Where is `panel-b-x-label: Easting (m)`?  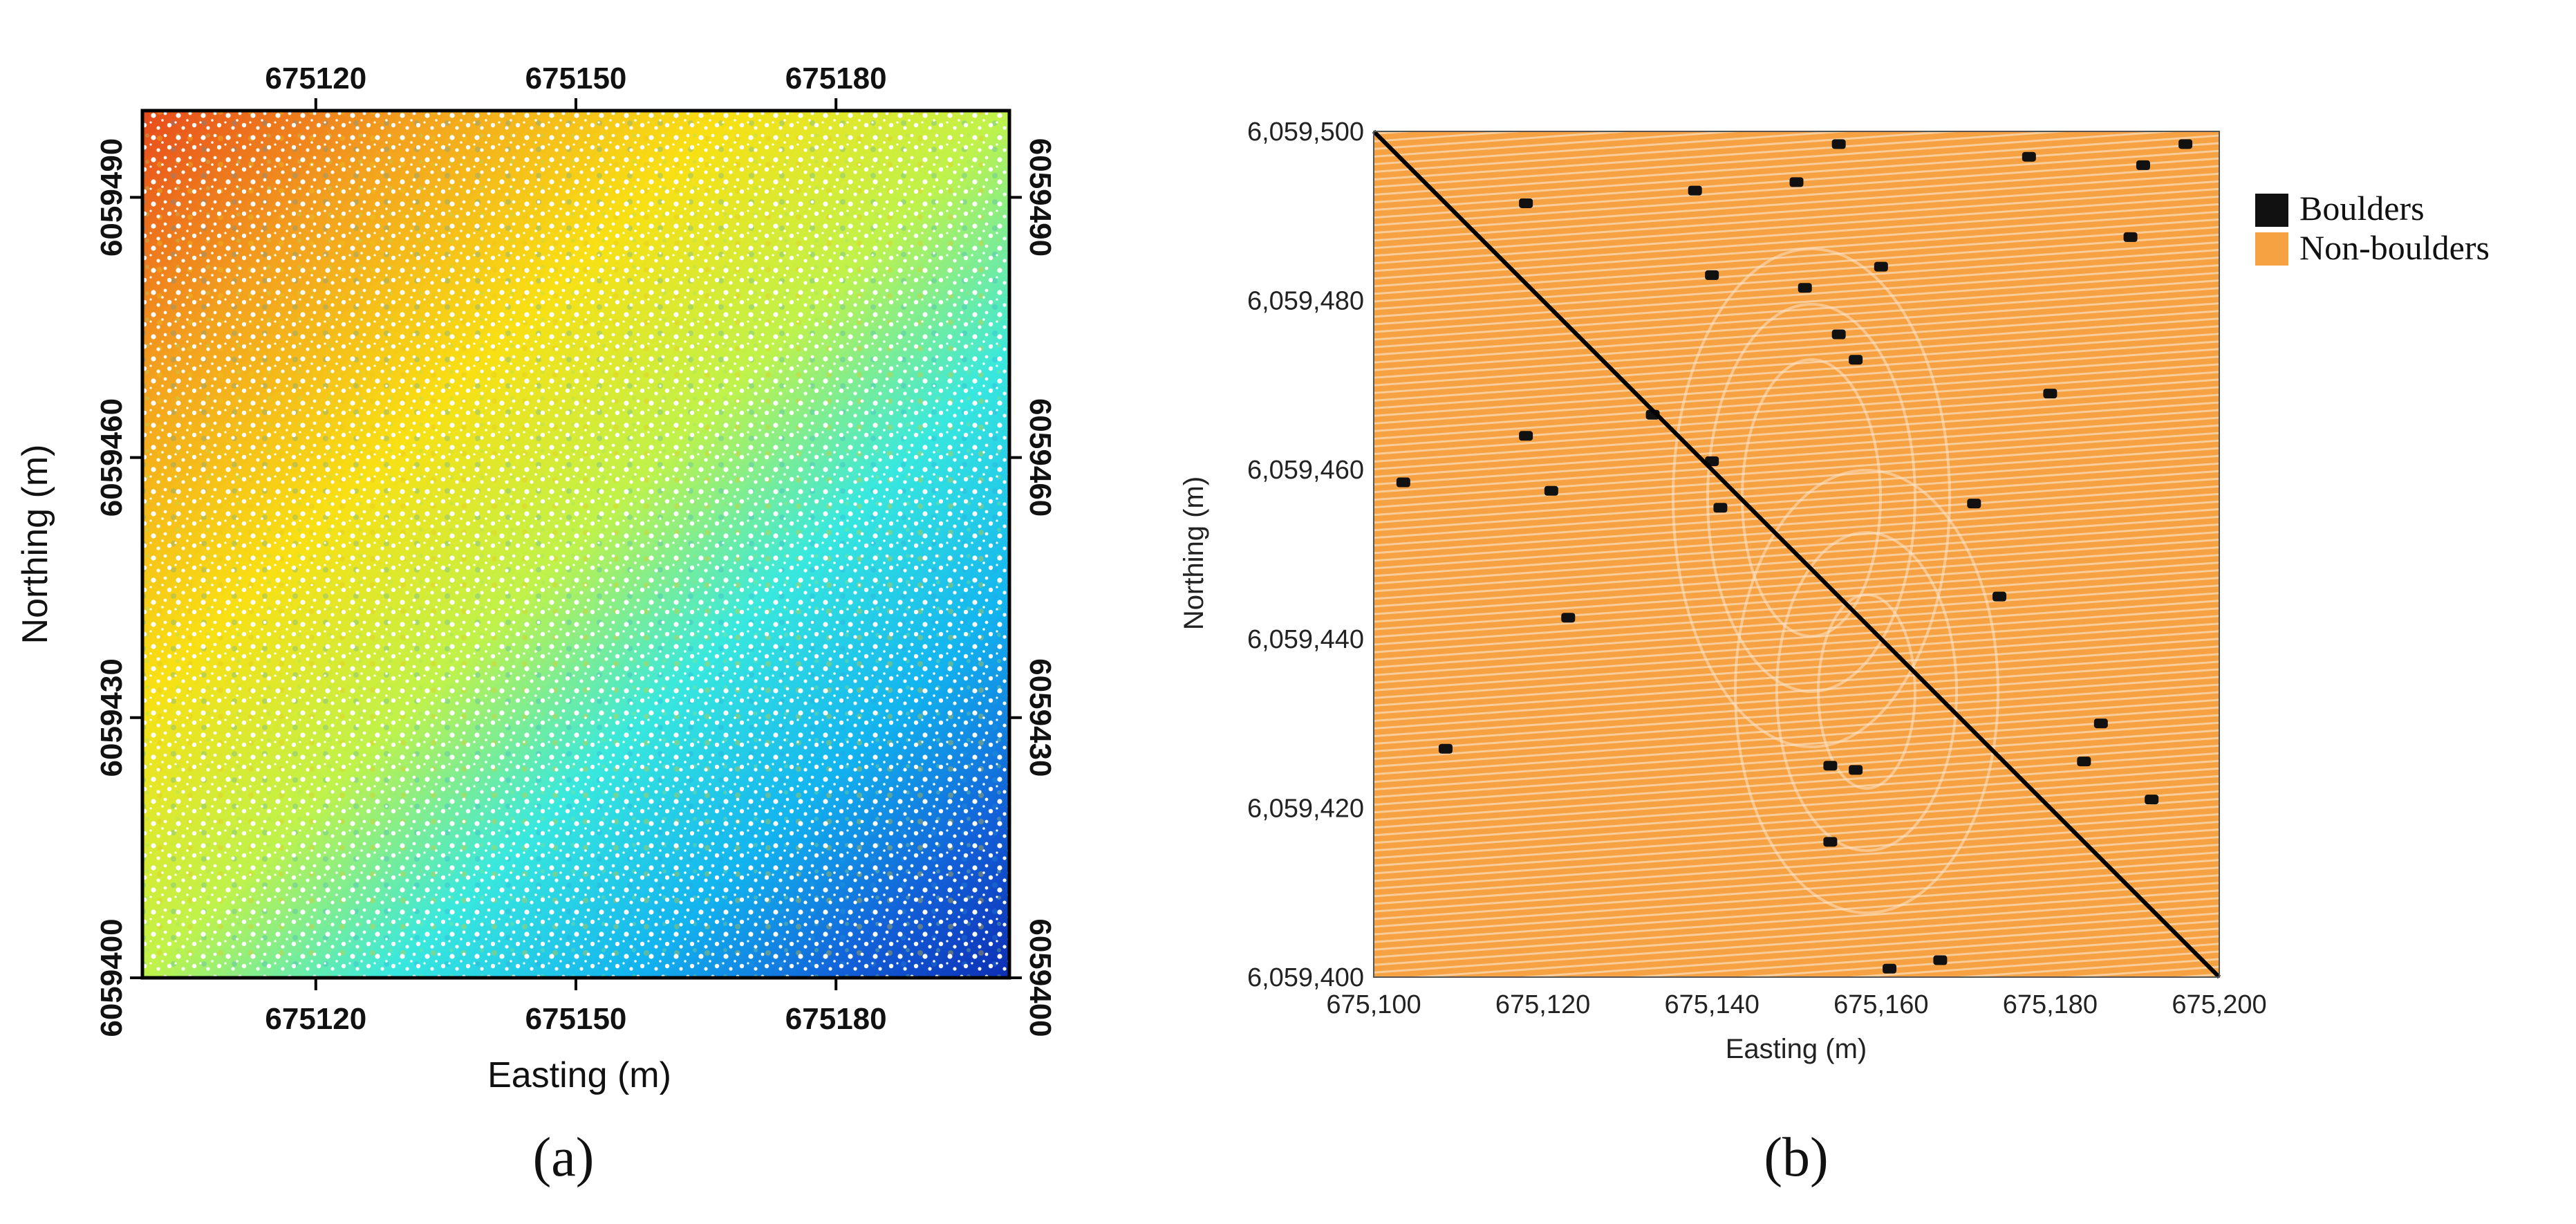
panel-b-x-label: Easting (m) is located at coordinates (1796, 1049).